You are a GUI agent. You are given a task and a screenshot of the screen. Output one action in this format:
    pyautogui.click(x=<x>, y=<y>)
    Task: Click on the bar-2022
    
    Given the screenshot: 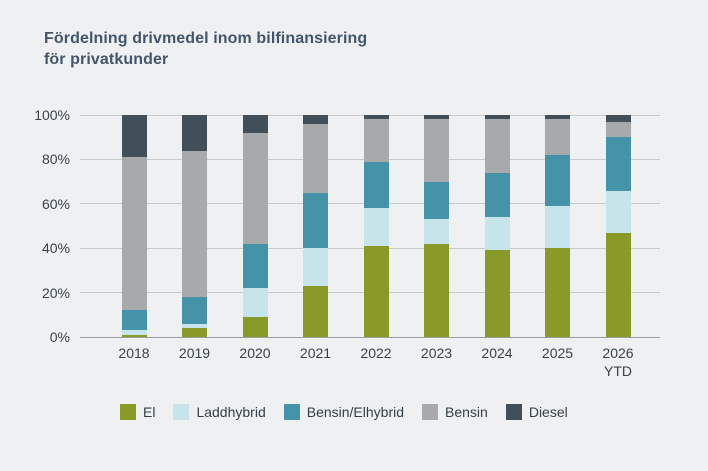 What is the action you would take?
    pyautogui.click(x=376, y=226)
    